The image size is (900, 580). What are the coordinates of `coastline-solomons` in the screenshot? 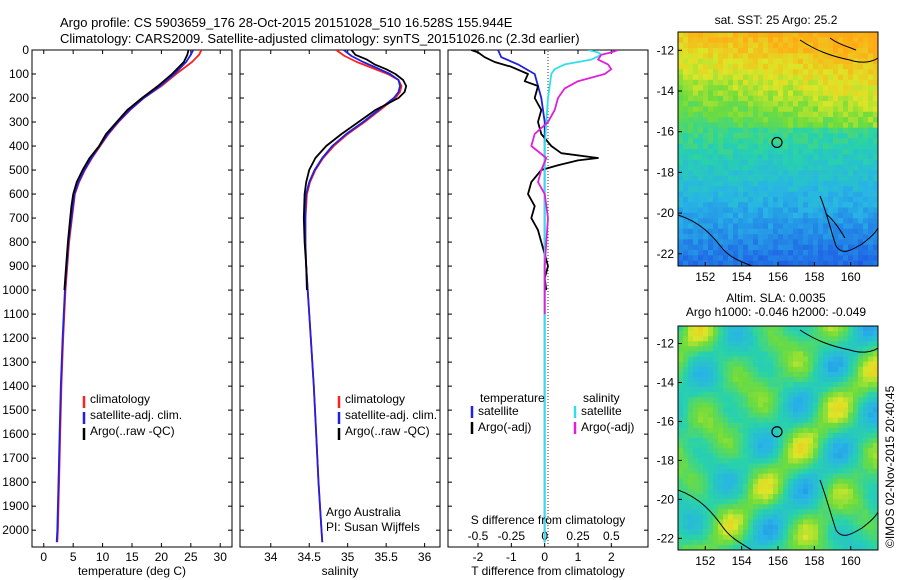 It's located at (838, 51).